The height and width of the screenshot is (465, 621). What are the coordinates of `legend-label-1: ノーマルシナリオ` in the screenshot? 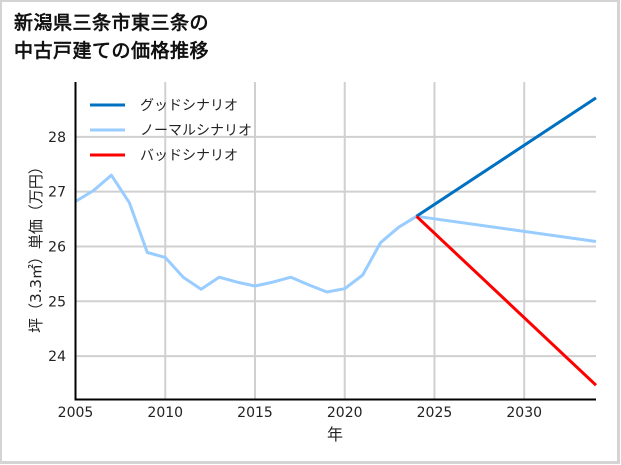 It's located at (196, 131).